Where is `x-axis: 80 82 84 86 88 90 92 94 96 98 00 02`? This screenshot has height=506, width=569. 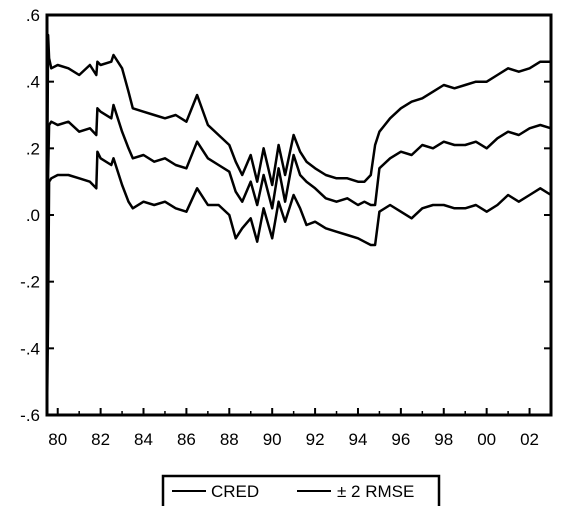
x-axis: 80 82 84 86 88 90 92 94 96 98 00 02 is located at coordinates (293, 428).